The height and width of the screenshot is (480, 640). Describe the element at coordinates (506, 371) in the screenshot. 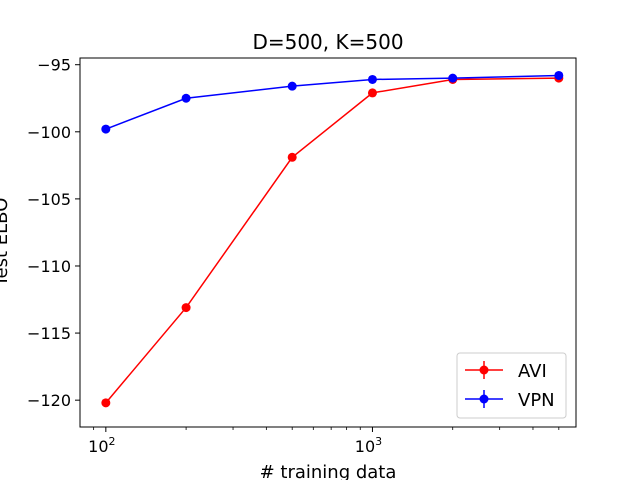

I see `legend-entry-avi: AVI` at that location.